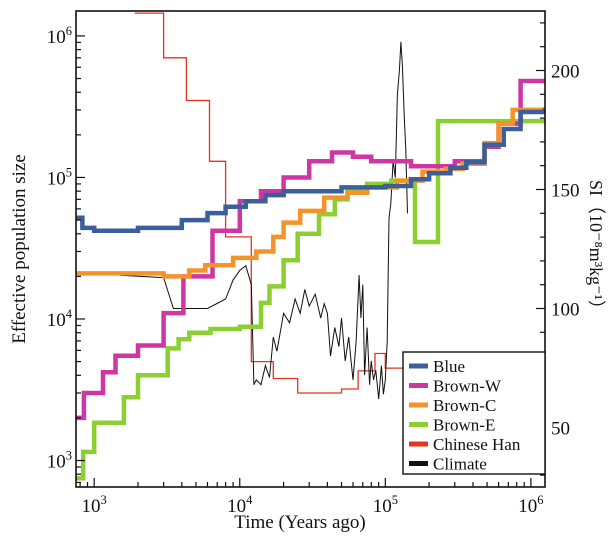 Image resolution: width=608 pixels, height=541 pixels. I want to click on legend-box, so click(474, 413).